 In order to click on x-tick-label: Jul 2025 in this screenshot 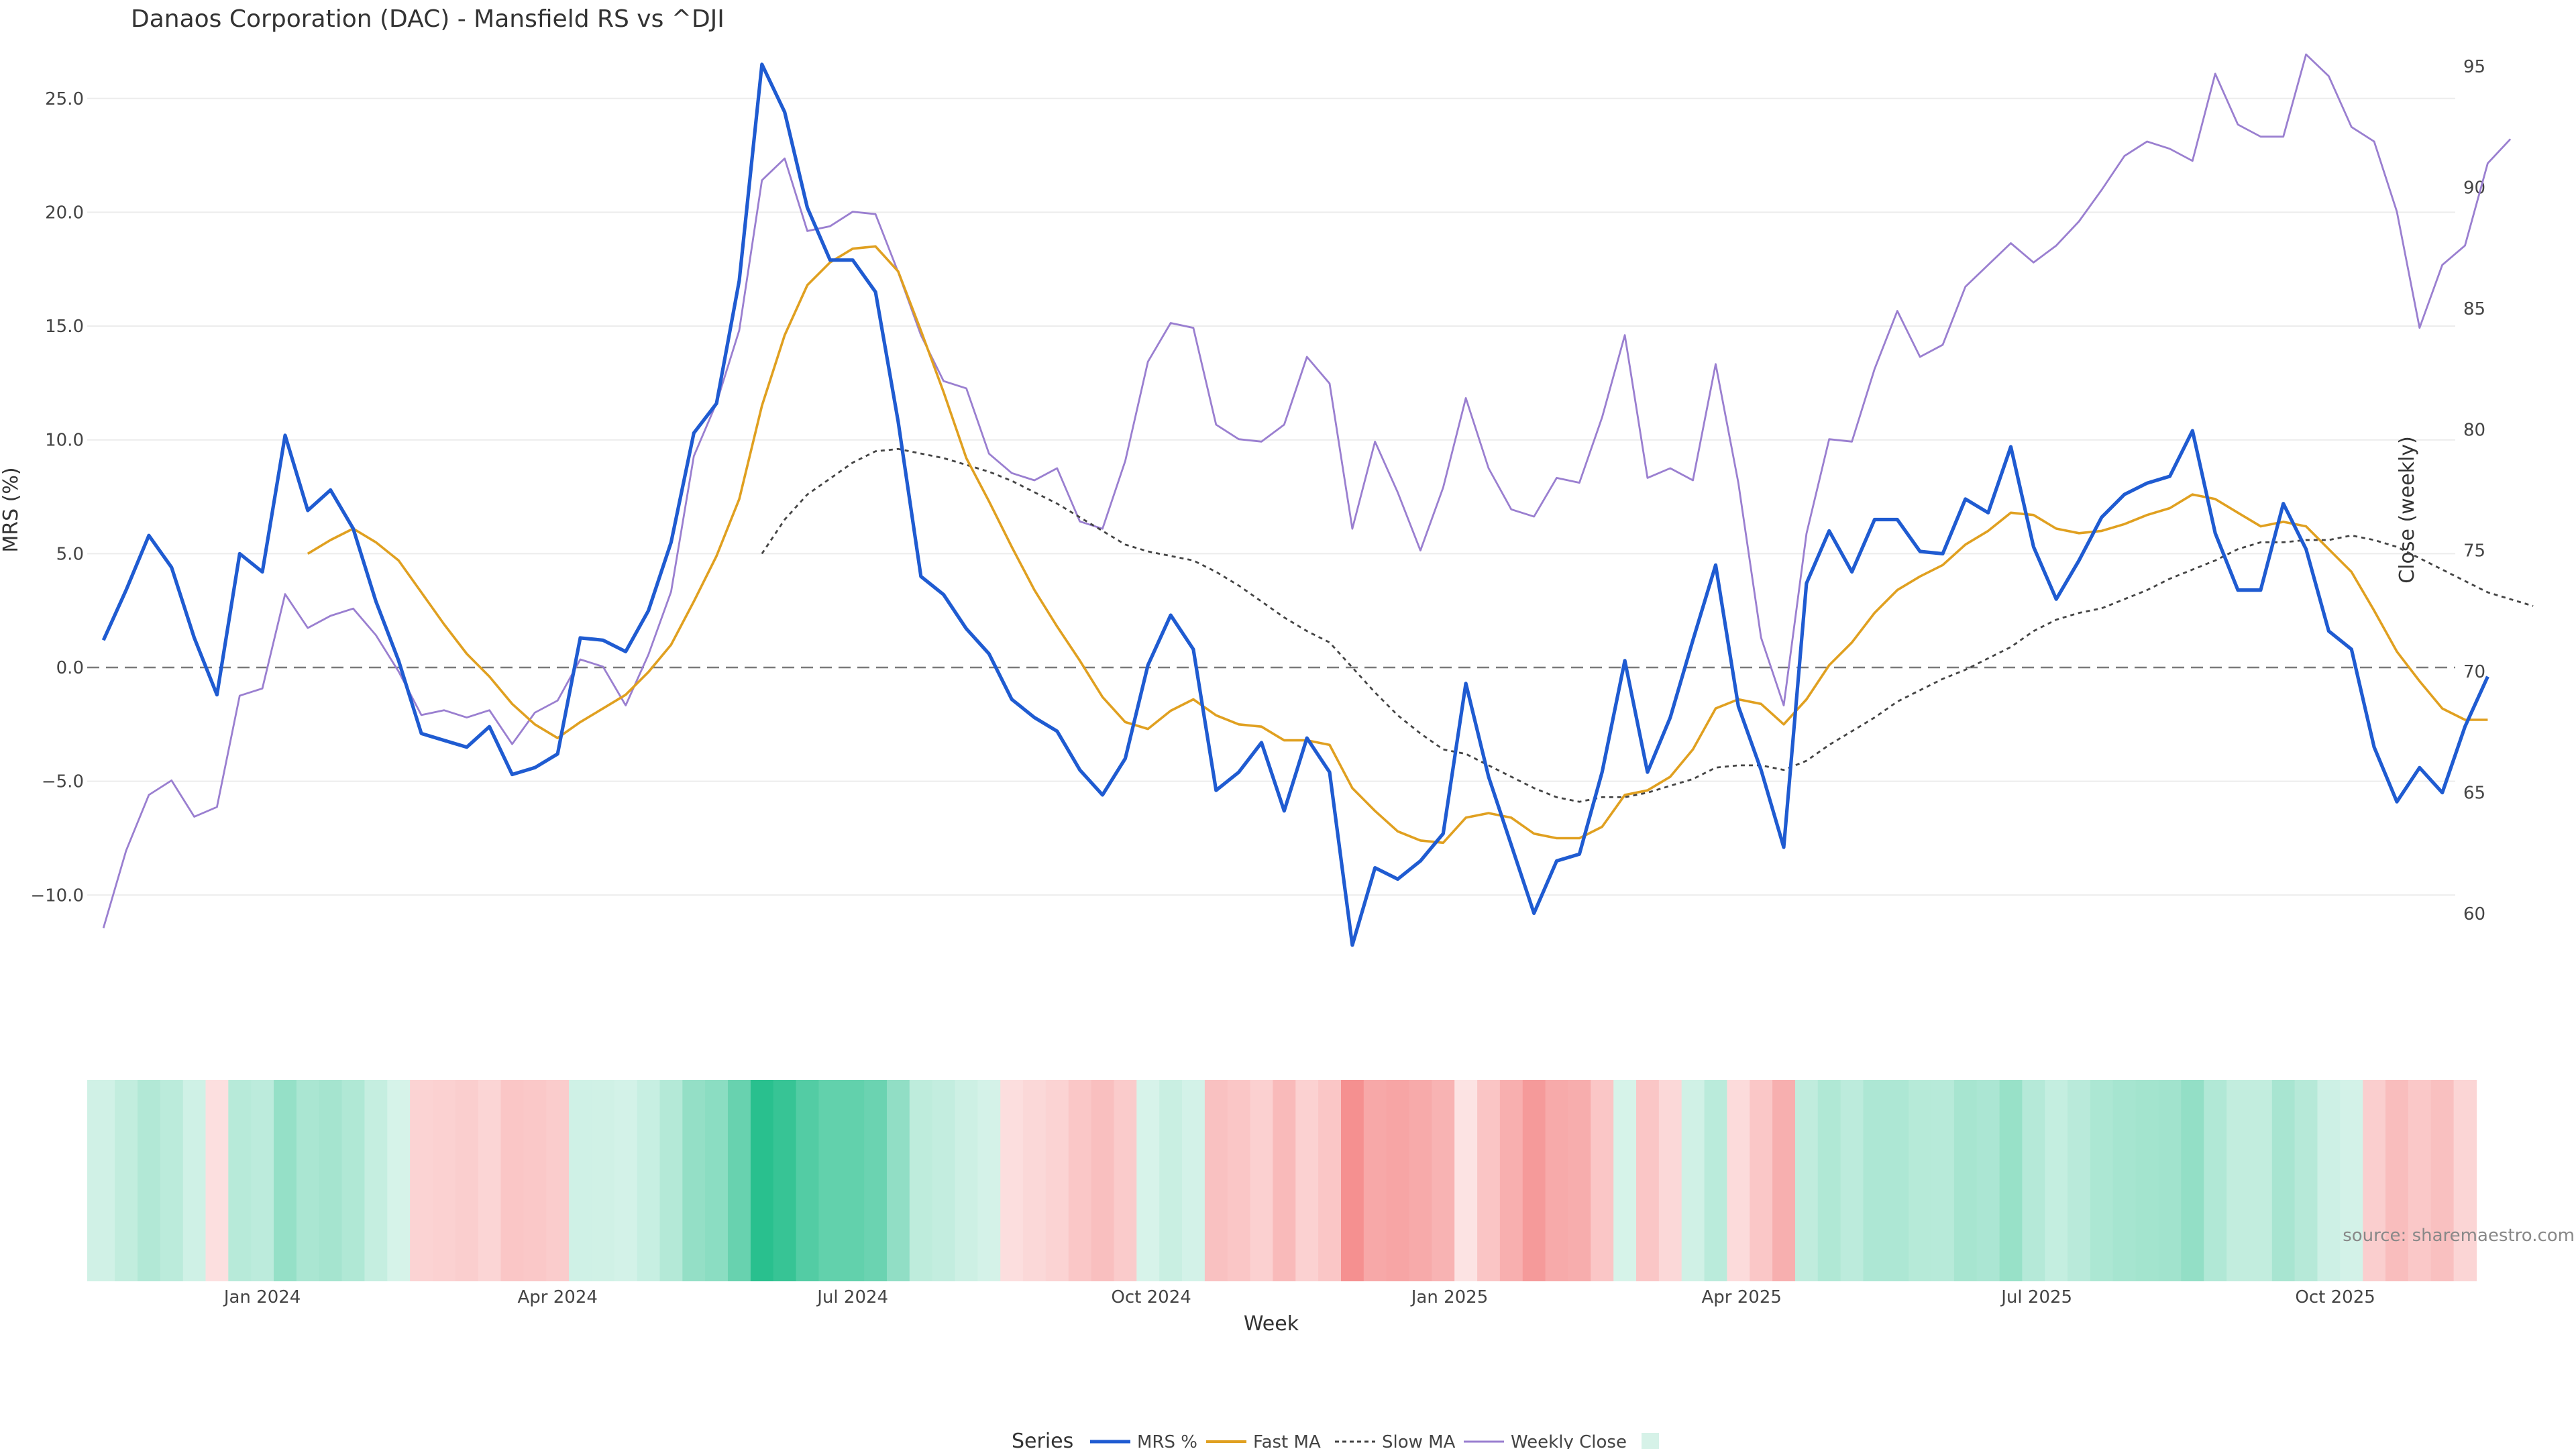, I will do `click(2036, 1297)`.